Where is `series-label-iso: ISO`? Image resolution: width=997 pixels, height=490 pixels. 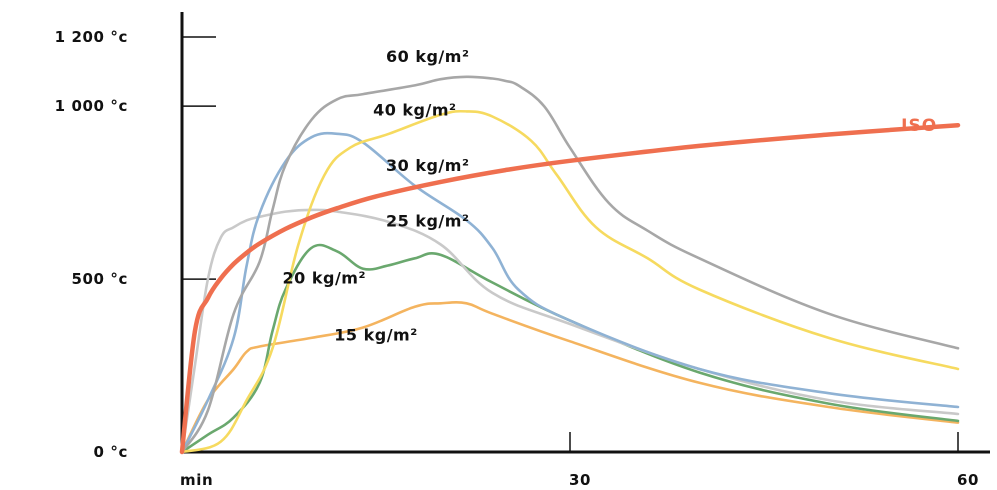 series-label-iso: ISO is located at coordinates (919, 126).